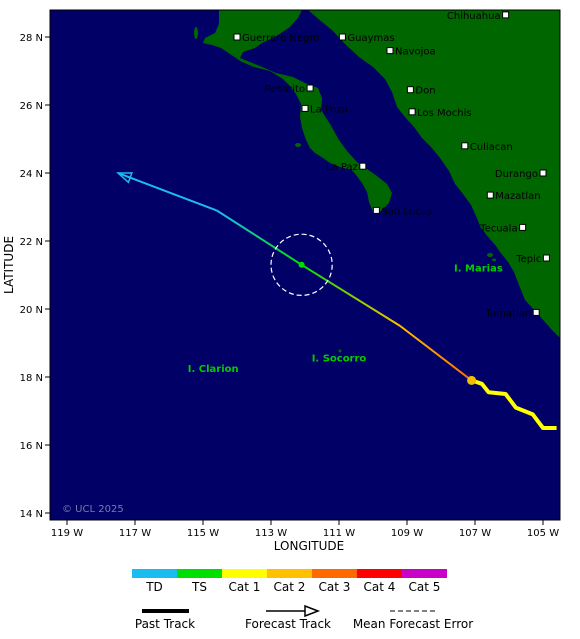 The image size is (580, 639). I want to click on legend-category-label: Cat 5, so click(425, 587).